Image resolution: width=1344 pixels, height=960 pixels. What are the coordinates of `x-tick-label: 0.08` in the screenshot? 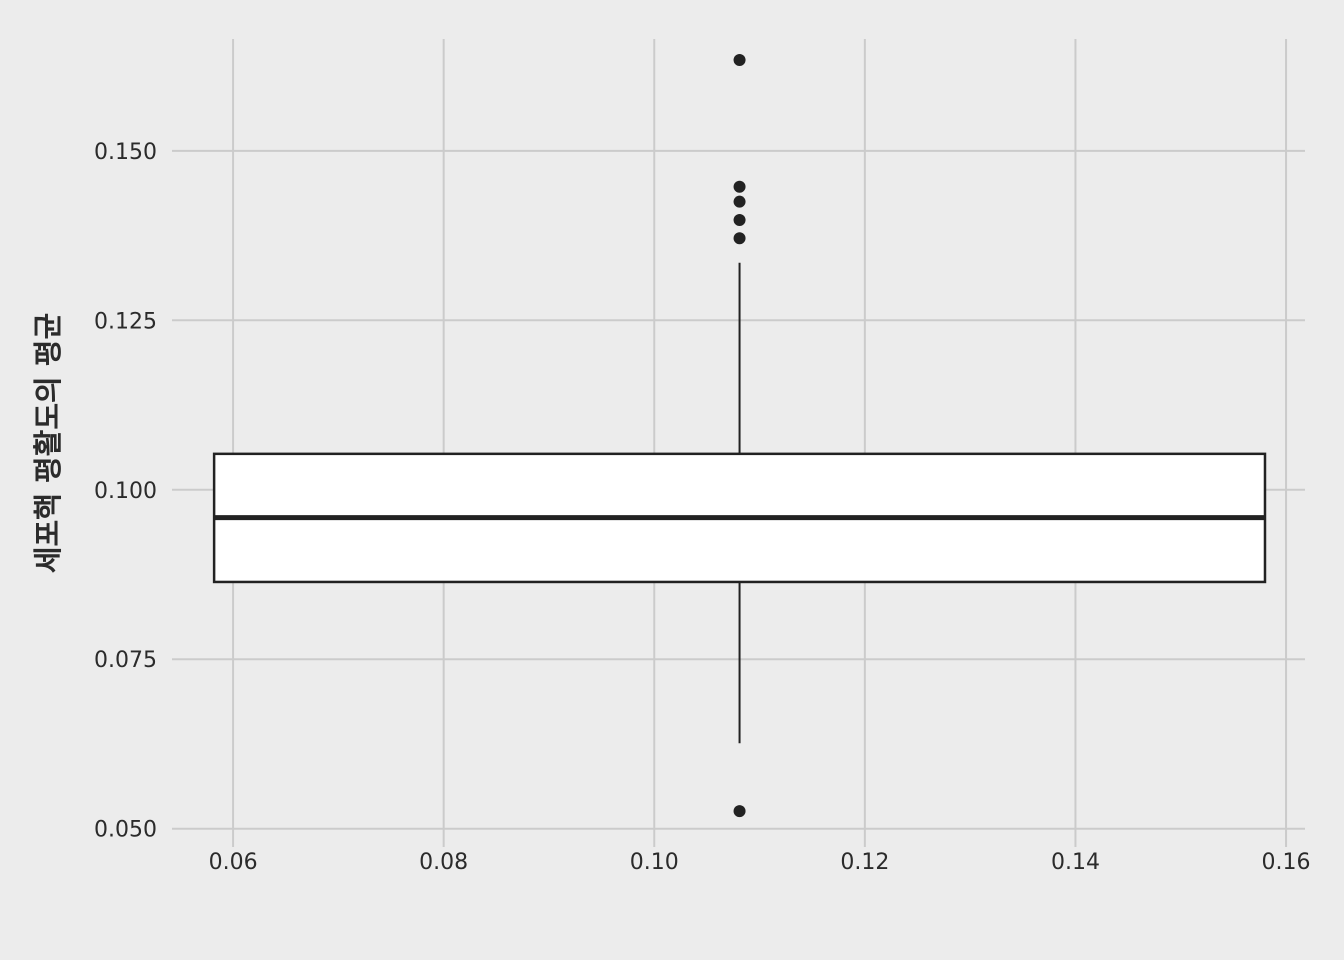 It's located at (443, 862).